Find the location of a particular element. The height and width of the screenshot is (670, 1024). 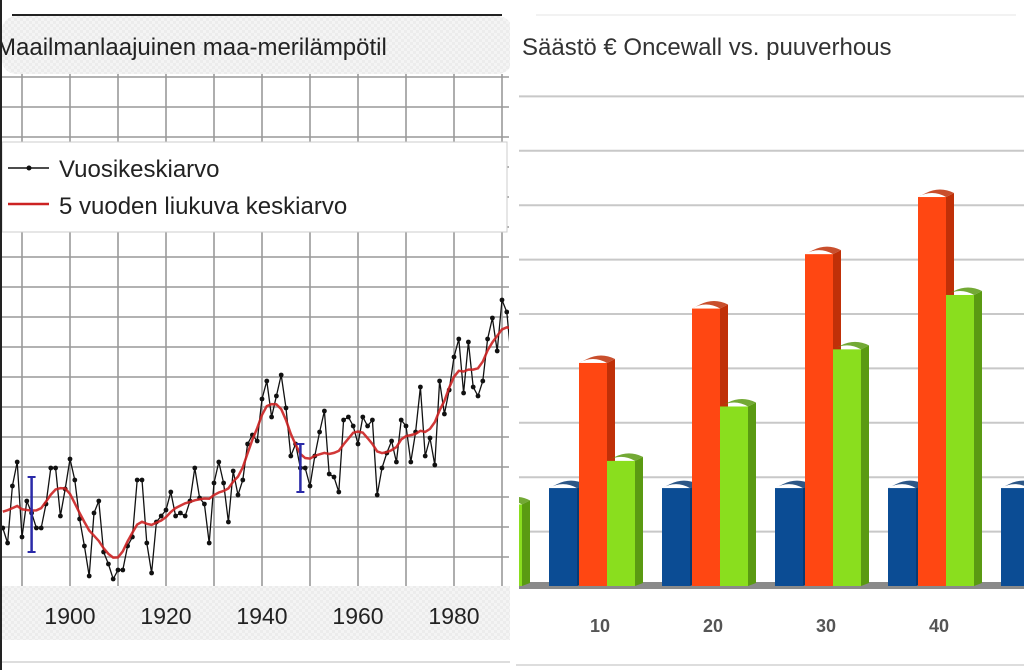

bar-top-red is located at coordinates (936, 193).